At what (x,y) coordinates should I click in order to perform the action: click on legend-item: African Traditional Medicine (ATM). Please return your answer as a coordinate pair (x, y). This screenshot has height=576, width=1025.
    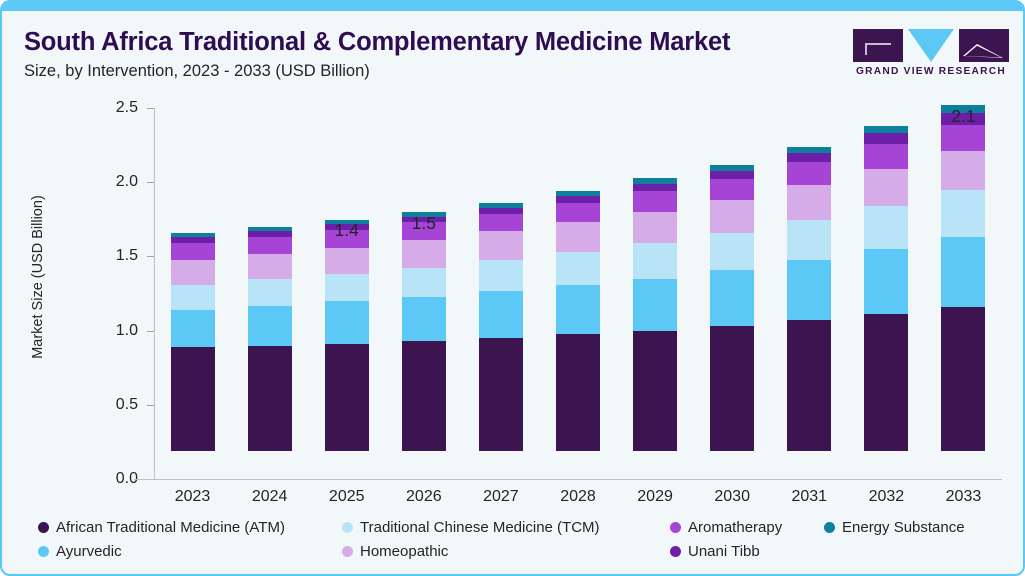
    Looking at the image, I should click on (161, 527).